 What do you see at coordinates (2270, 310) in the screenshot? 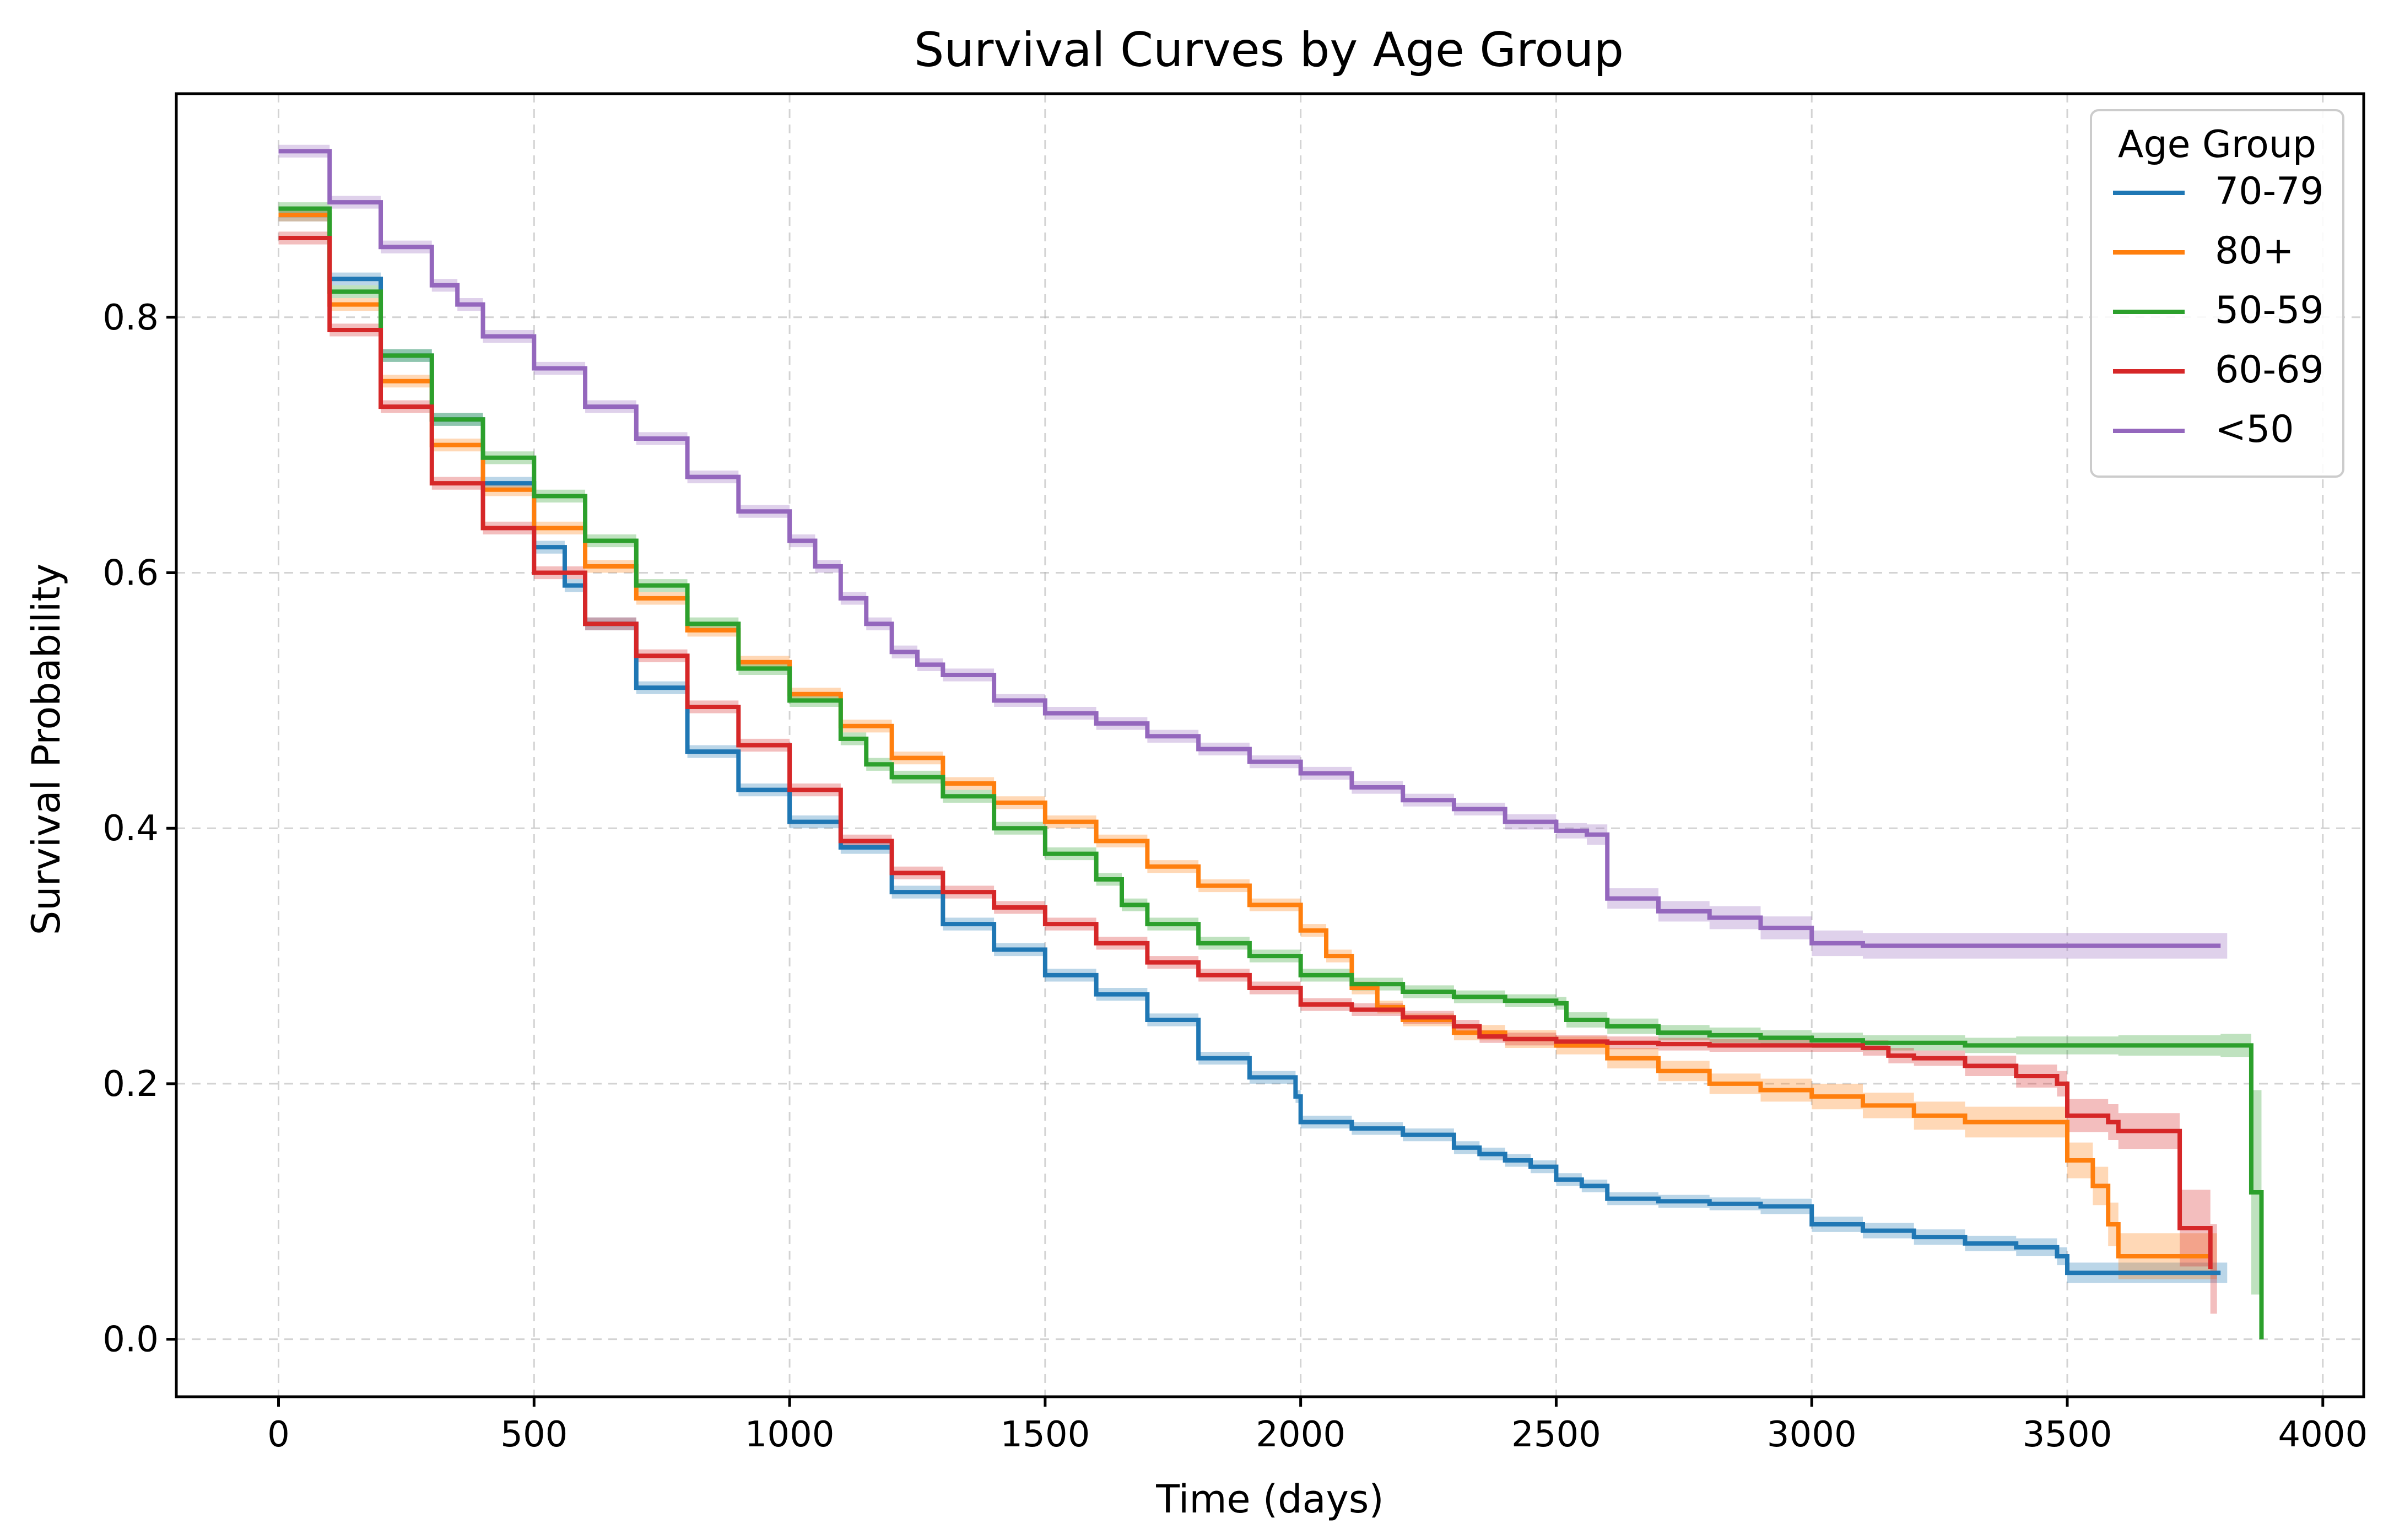
I see `legend-label: 50-59` at bounding box center [2270, 310].